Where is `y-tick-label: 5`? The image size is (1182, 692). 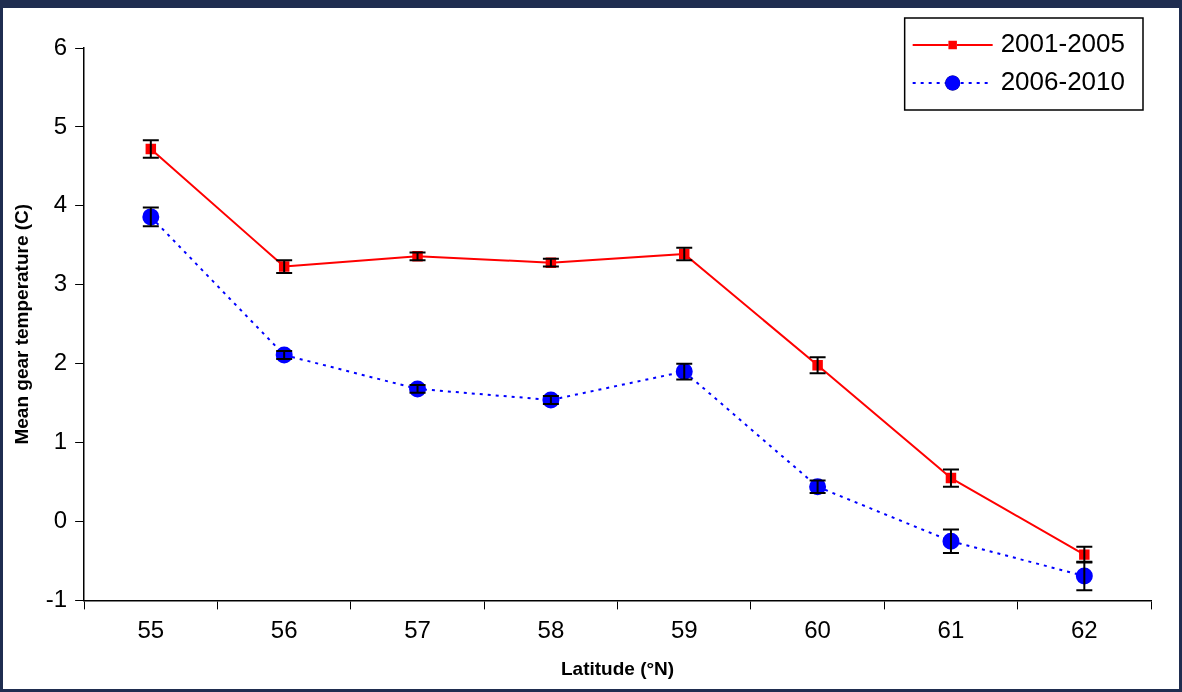 y-tick-label: 5 is located at coordinates (60, 125).